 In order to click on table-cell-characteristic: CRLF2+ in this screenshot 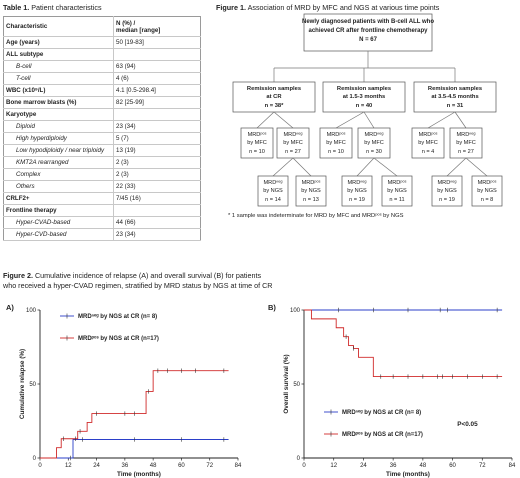, I will do `click(58, 198)`.